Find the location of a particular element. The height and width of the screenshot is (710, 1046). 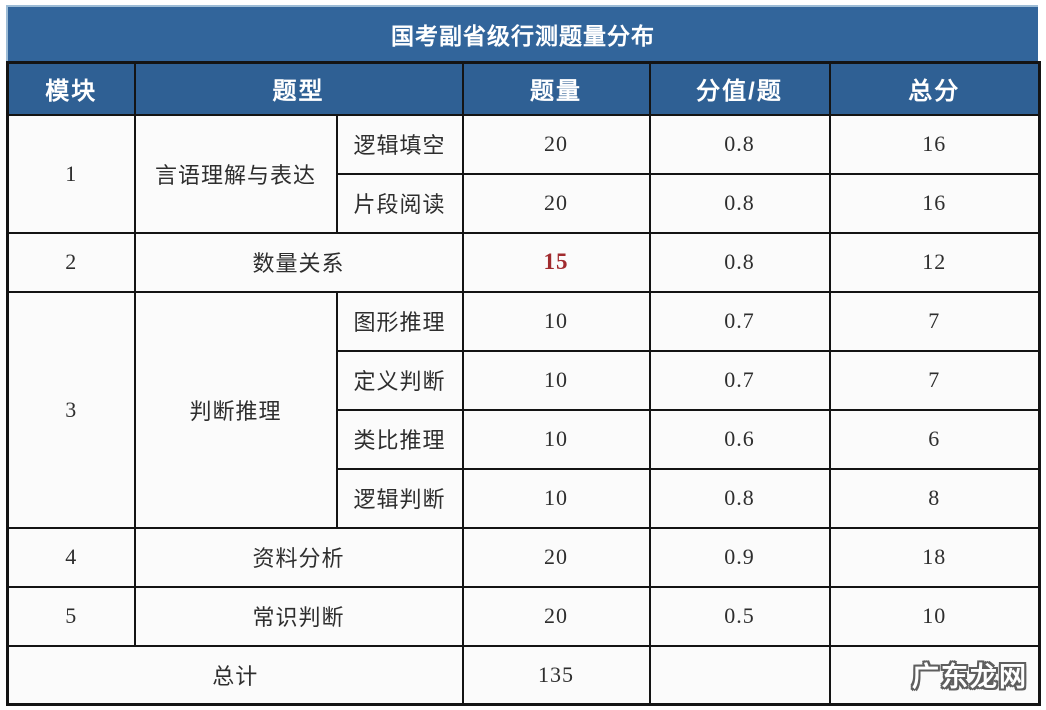

table-row: 逻辑判断 10 0.8 8 is located at coordinates (524, 498).